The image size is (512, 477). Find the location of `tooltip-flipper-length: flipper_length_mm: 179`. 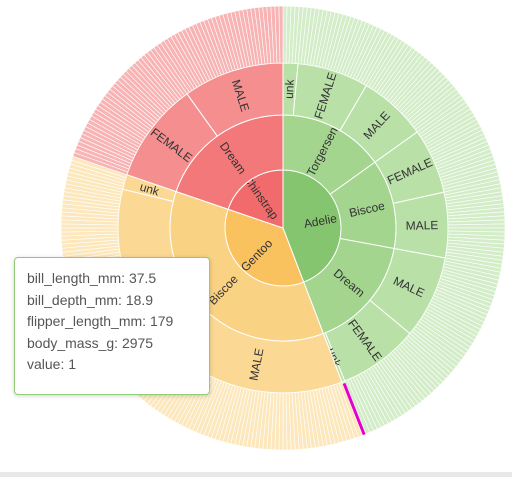

tooltip-flipper-length: flipper_length_mm: 179 is located at coordinates (100, 321).